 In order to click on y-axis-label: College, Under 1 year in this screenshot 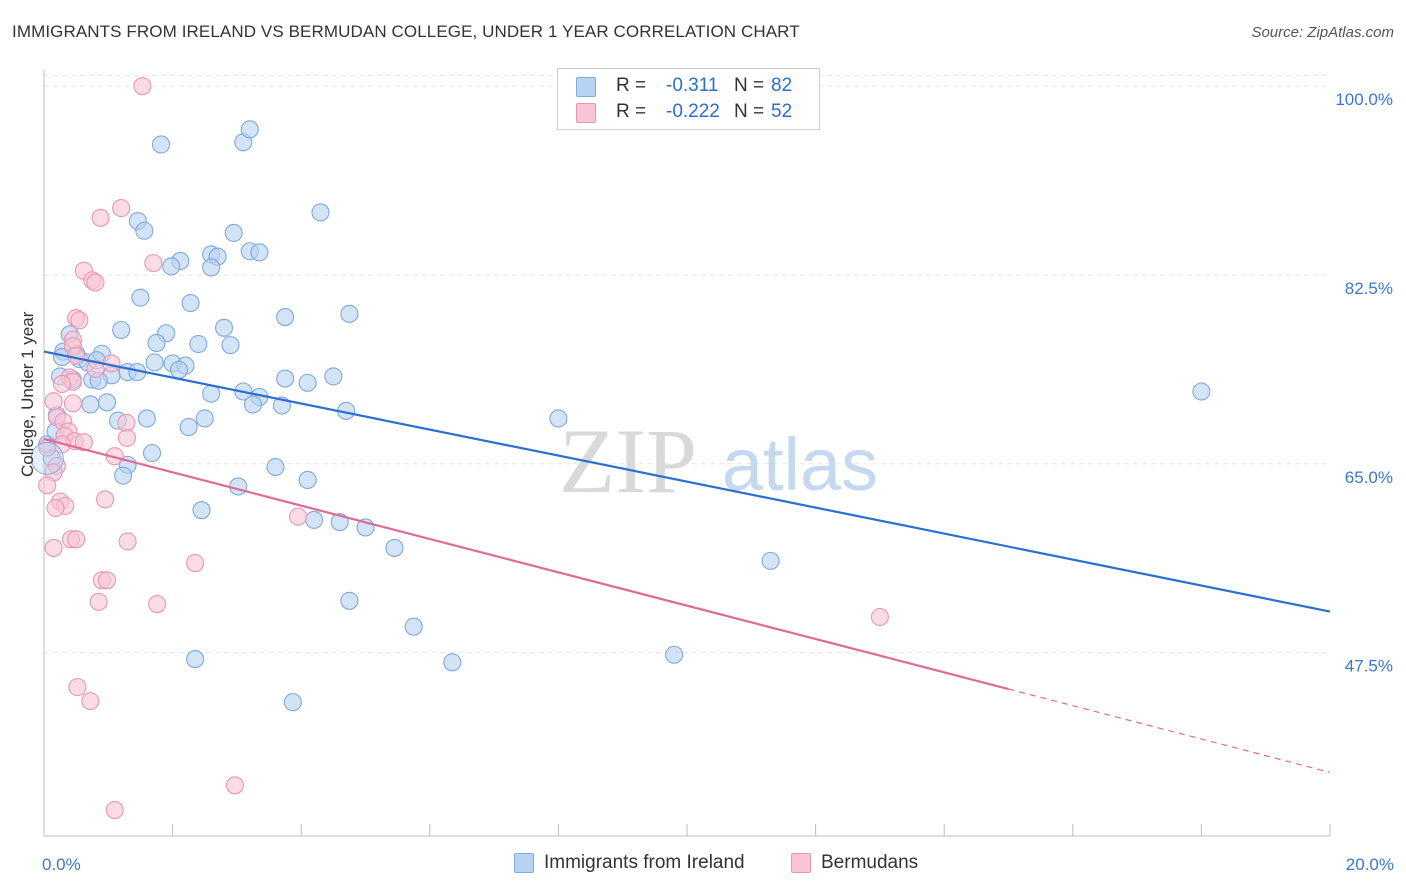, I will do `click(27, 394)`.